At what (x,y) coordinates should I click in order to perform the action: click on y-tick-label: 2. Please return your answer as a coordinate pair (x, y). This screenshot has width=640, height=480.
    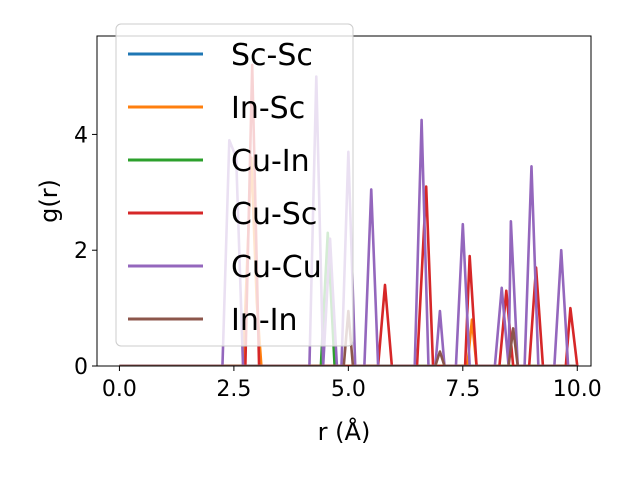
    Looking at the image, I should click on (81, 251).